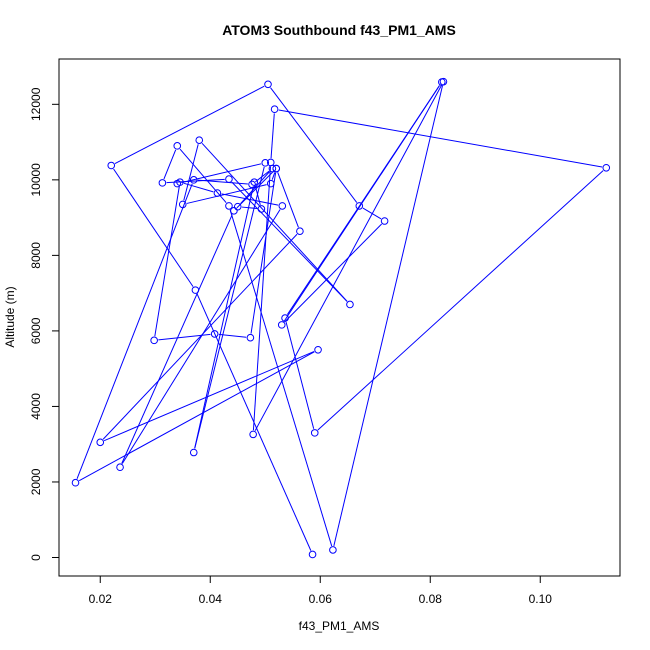 The height and width of the screenshot is (650, 650). I want to click on x-tick-label: 0.02, so click(101, 599).